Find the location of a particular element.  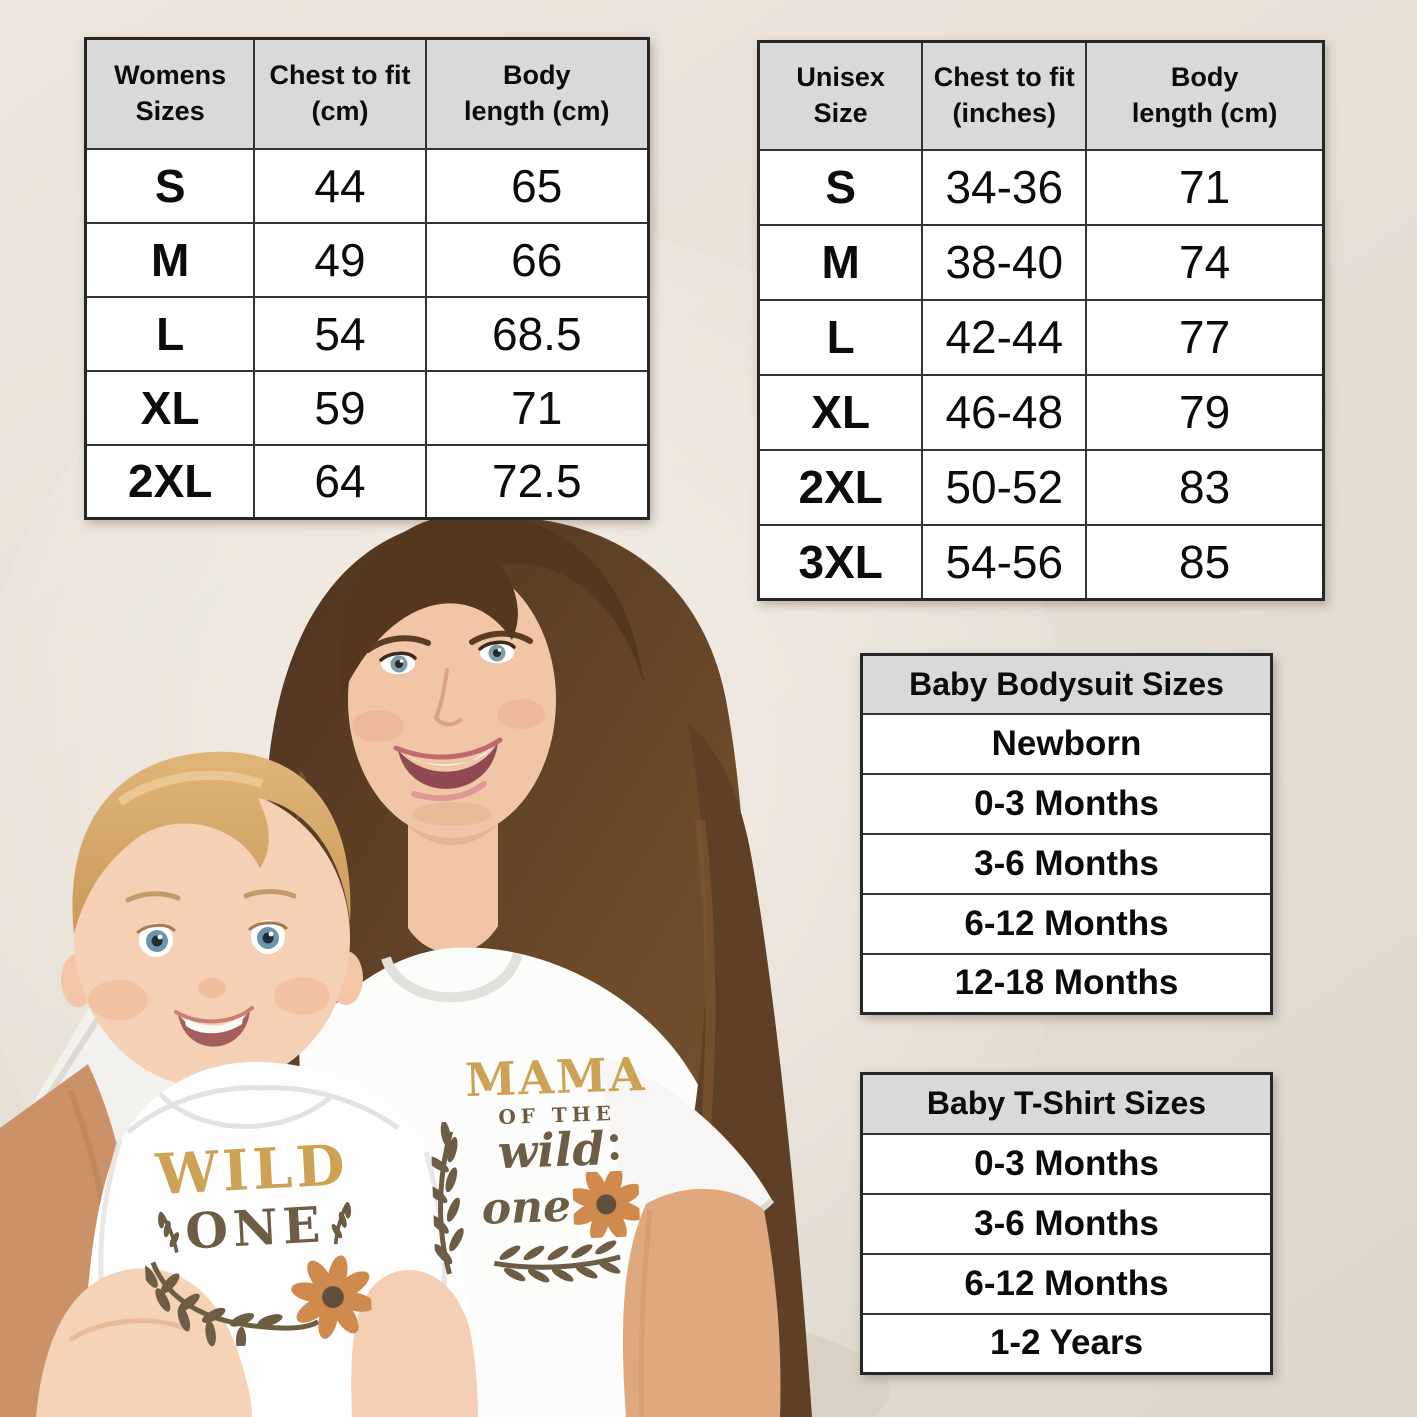

print-word-wild: wild is located at coordinates (551, 1150).